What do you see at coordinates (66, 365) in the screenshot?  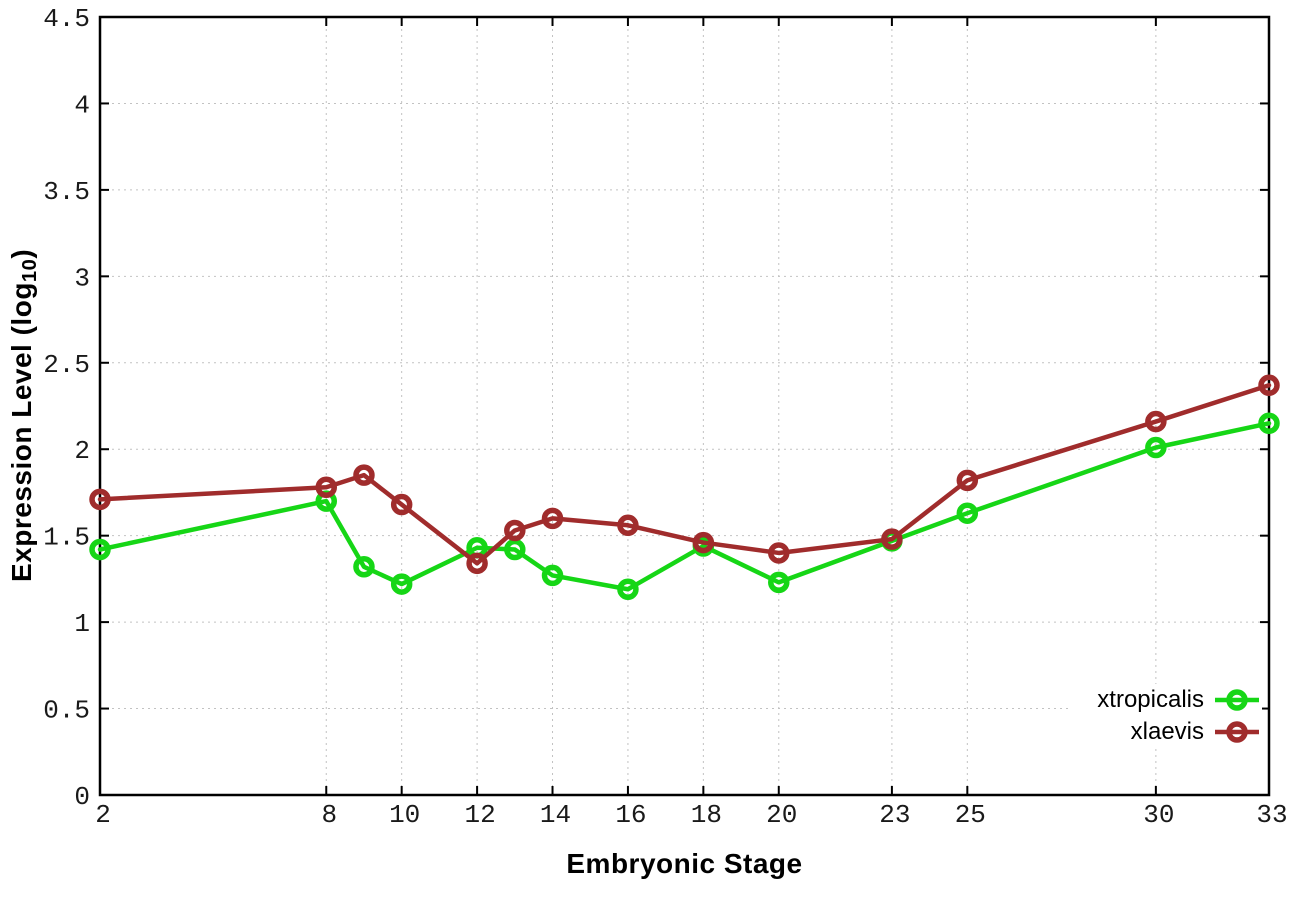 I see `y-tick-label: 2.5` at bounding box center [66, 365].